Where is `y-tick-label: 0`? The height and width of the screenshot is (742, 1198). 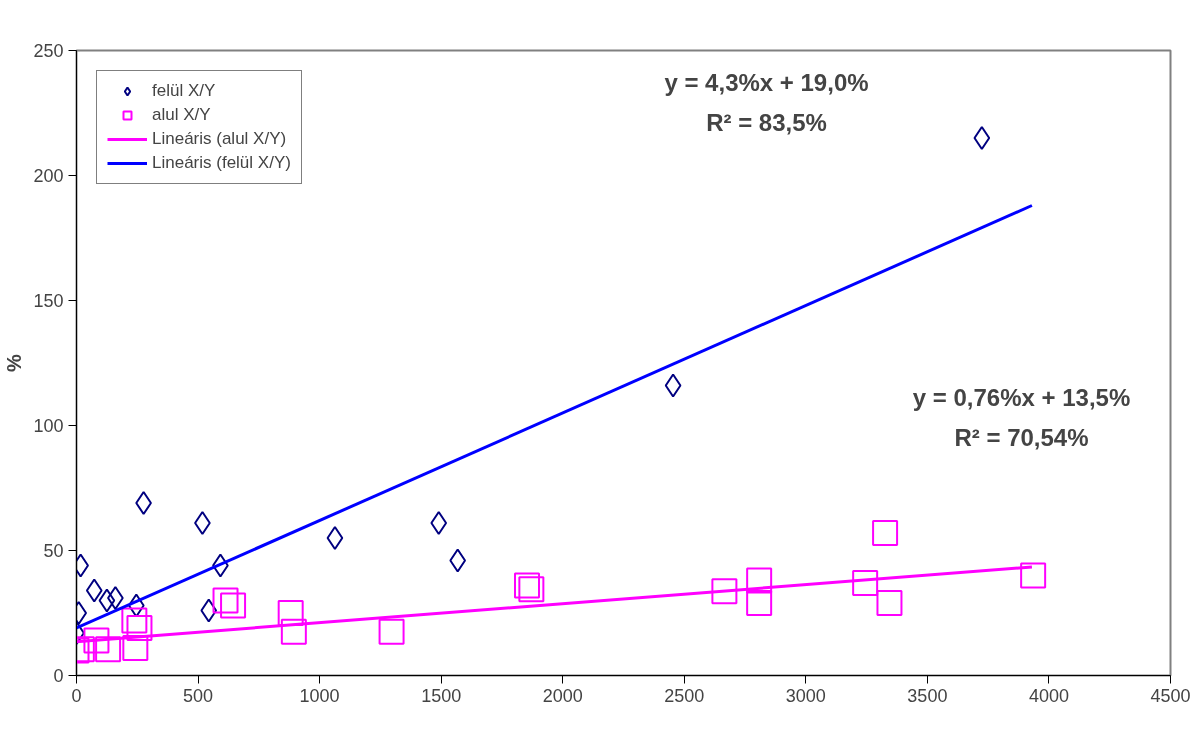
y-tick-label: 0 is located at coordinates (58, 676).